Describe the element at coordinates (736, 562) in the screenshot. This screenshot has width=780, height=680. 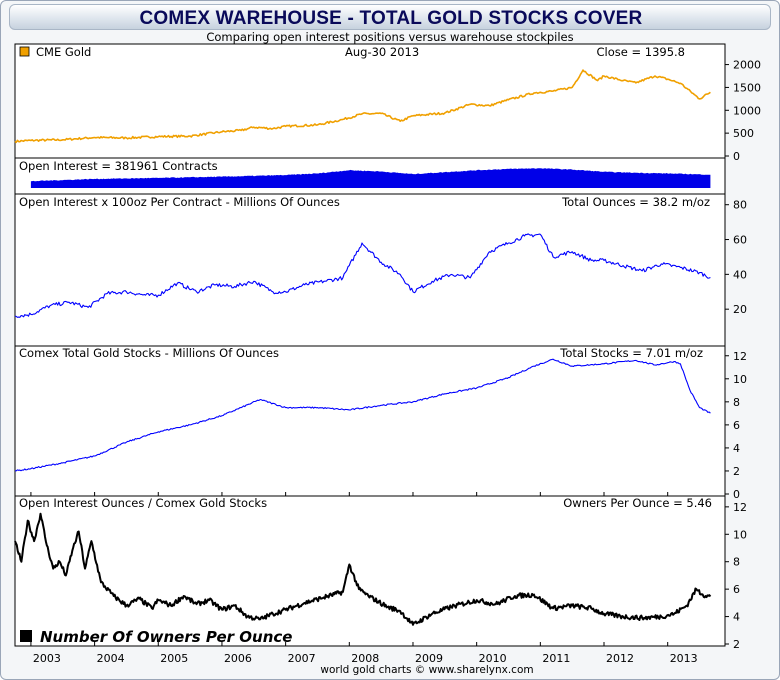
I see `own-y-tick-label: 8` at that location.